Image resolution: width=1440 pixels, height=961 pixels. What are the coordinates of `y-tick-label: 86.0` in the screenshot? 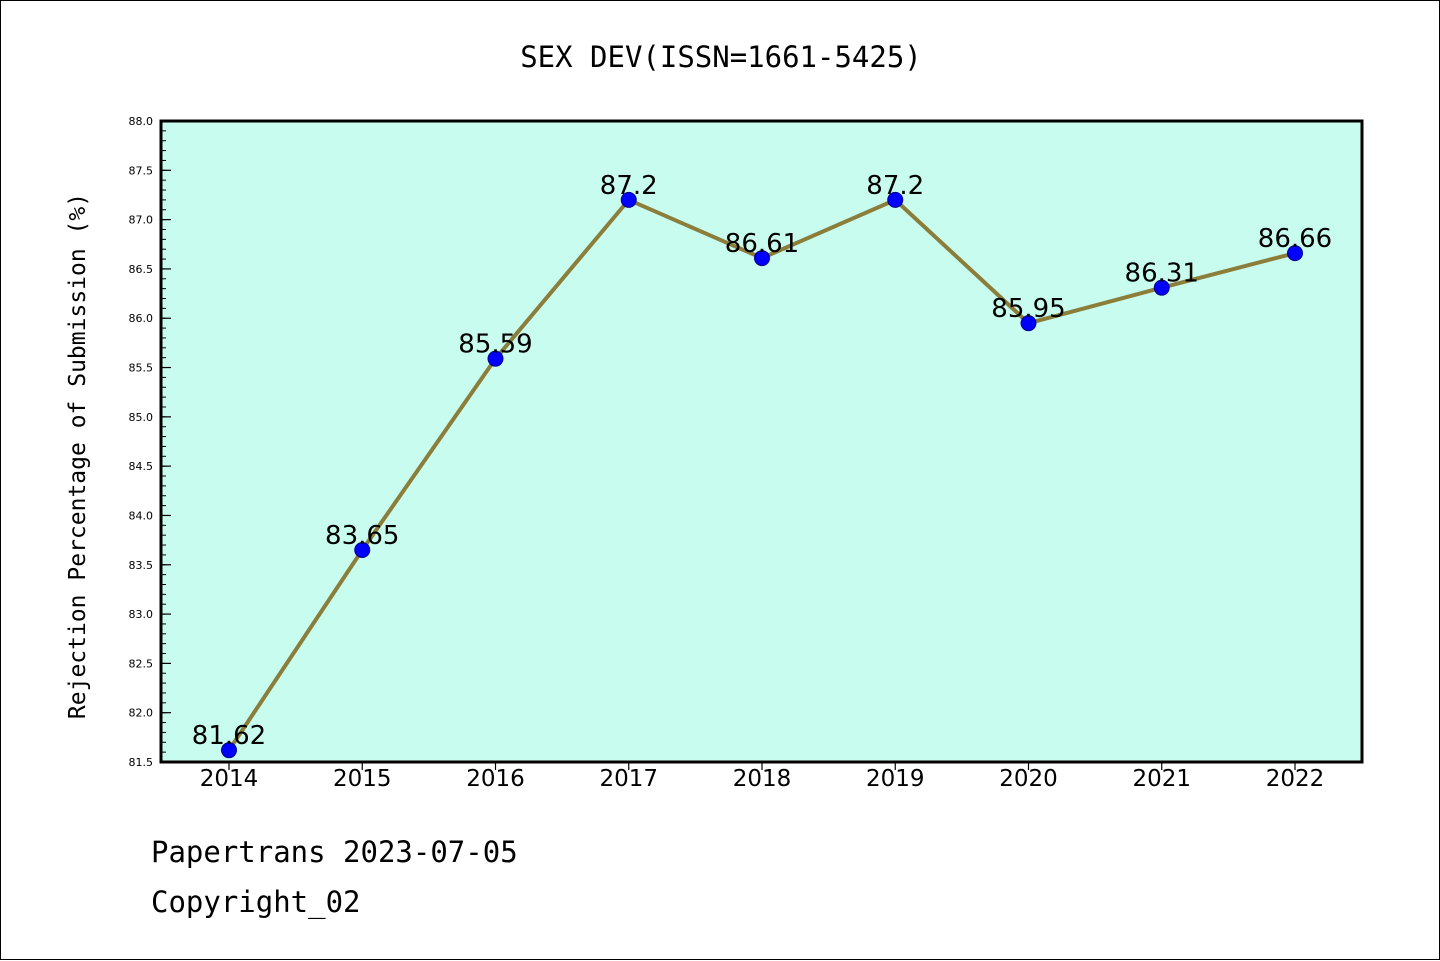 It's located at (141, 318).